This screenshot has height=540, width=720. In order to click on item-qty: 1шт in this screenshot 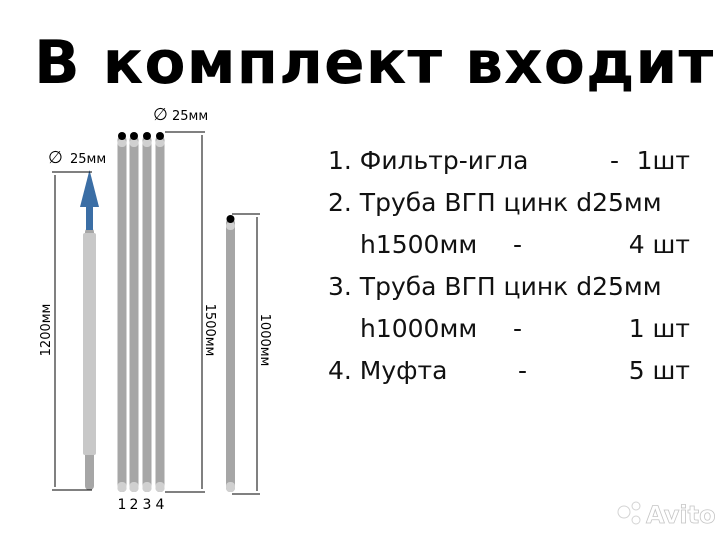, I will do `click(663, 160)`.